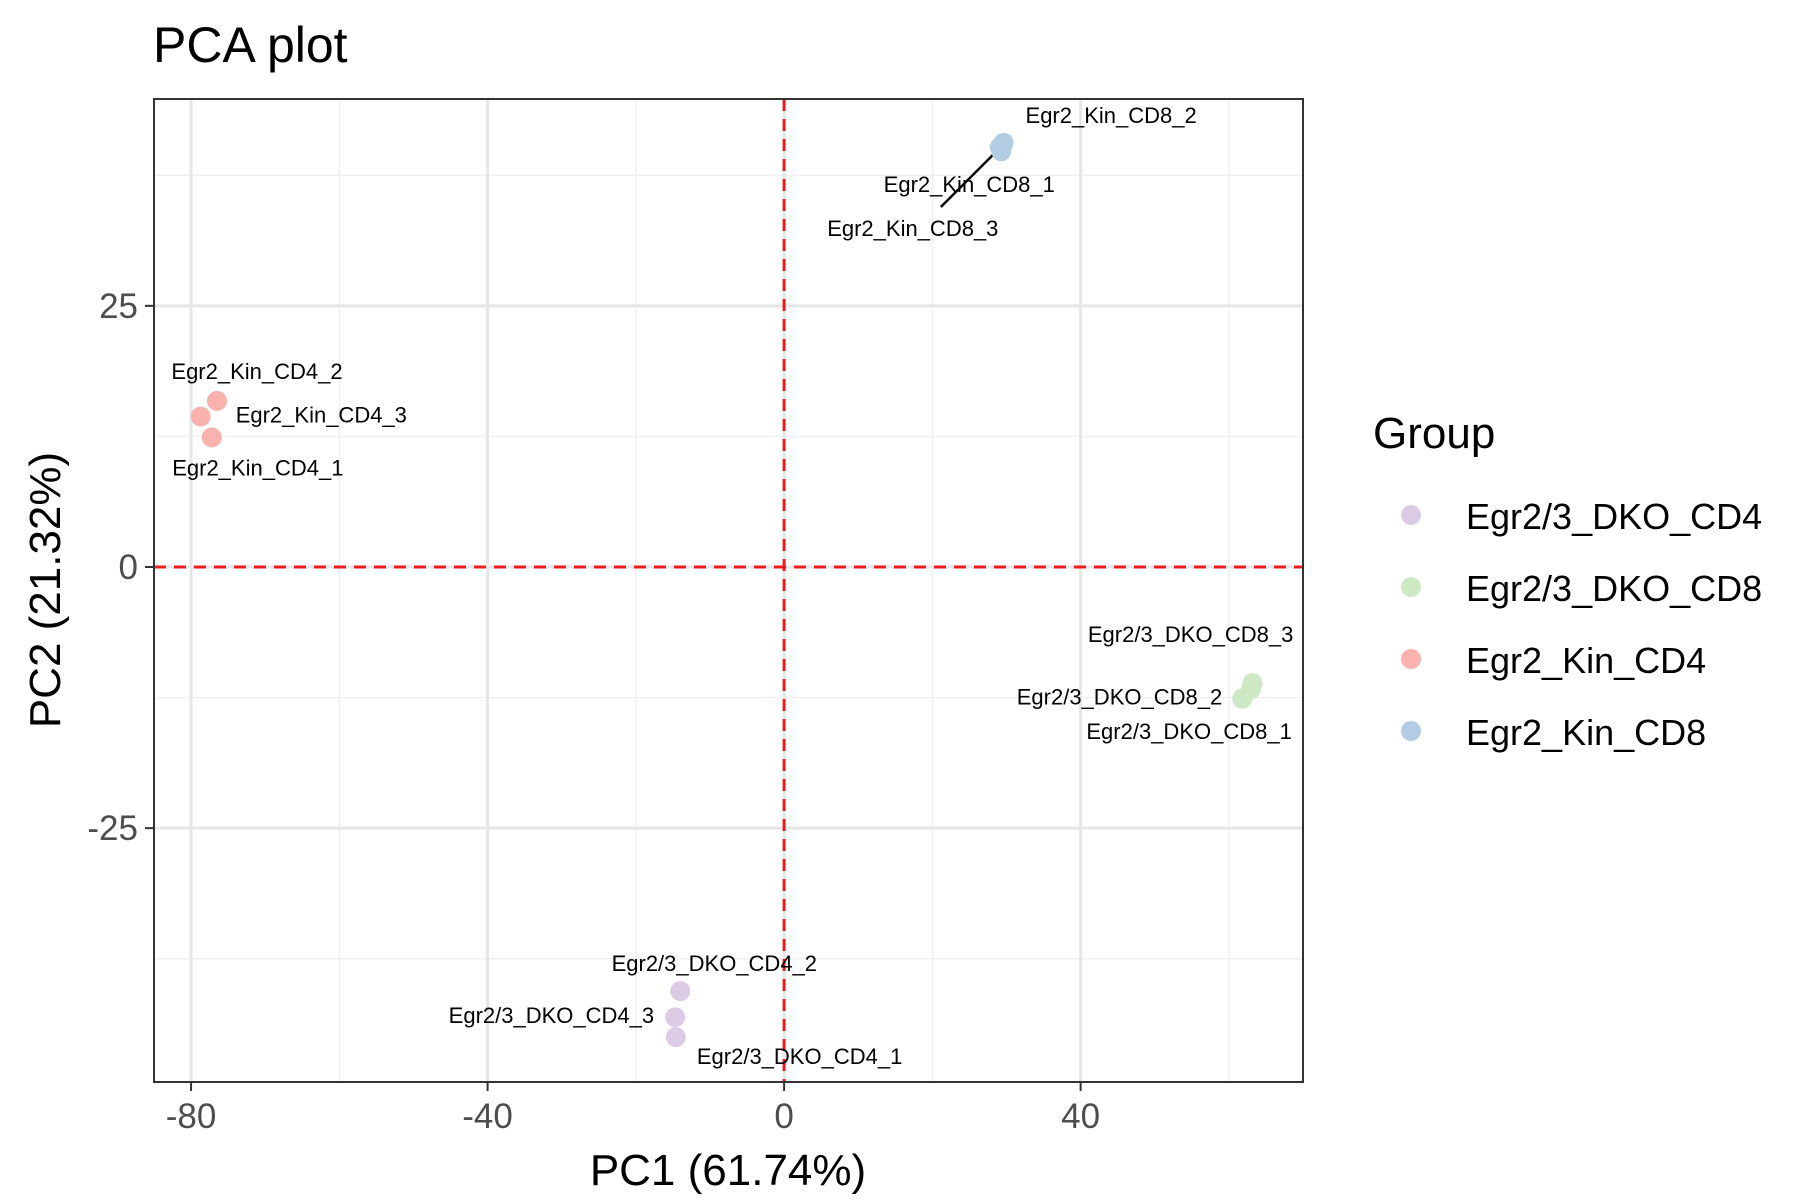  What do you see at coordinates (250, 45) in the screenshot?
I see `chart-title: PCA plot` at bounding box center [250, 45].